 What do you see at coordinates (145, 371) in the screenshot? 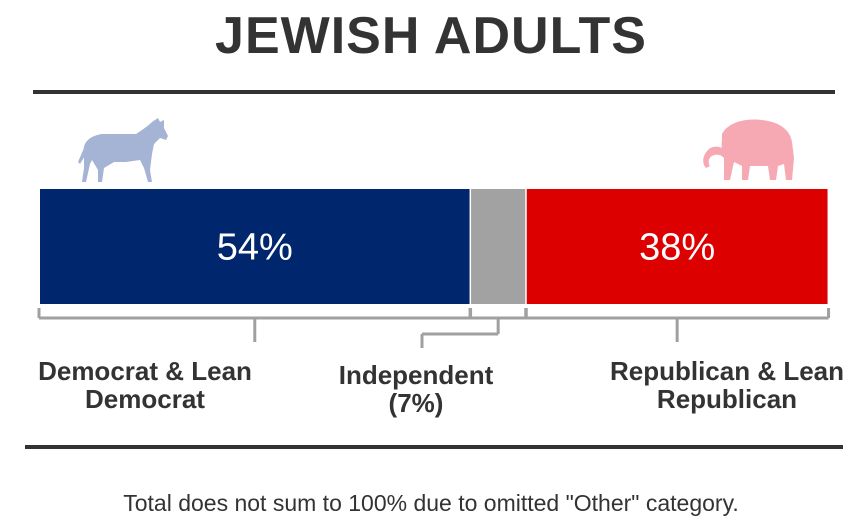
I see `label-democrat-line1: Democrat & Lean` at bounding box center [145, 371].